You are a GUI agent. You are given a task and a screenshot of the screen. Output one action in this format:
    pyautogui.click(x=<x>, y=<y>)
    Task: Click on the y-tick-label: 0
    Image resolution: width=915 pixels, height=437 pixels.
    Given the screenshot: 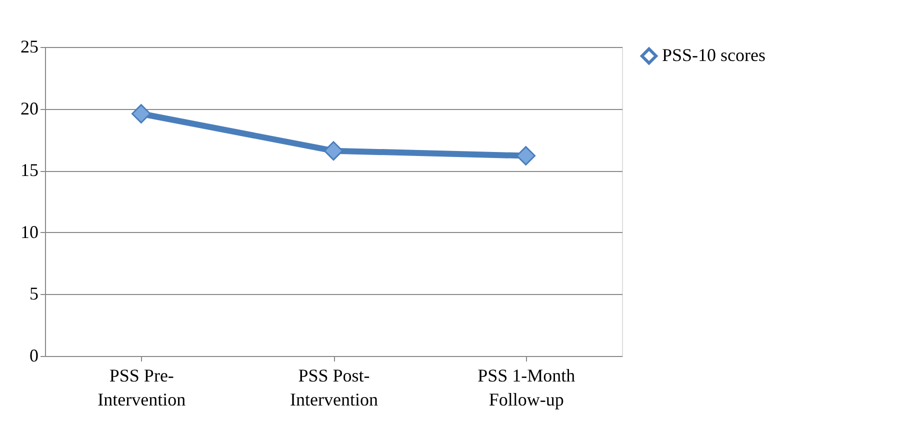 What is the action you would take?
    pyautogui.click(x=34, y=356)
    